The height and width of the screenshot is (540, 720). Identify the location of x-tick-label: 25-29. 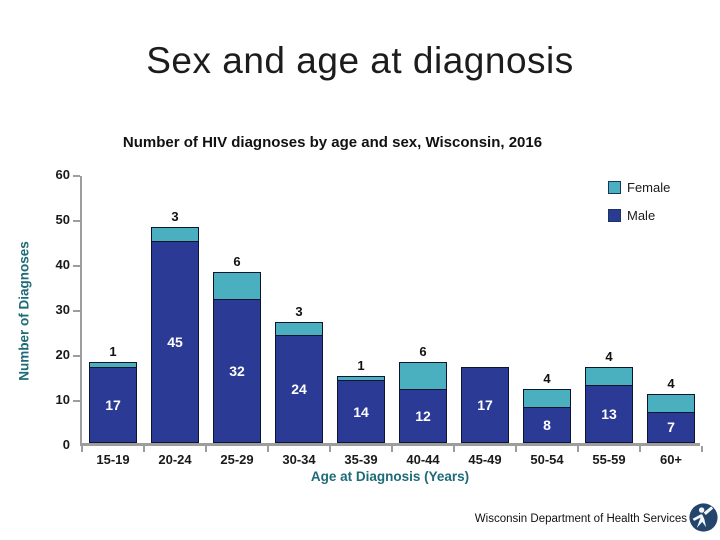
(237, 459).